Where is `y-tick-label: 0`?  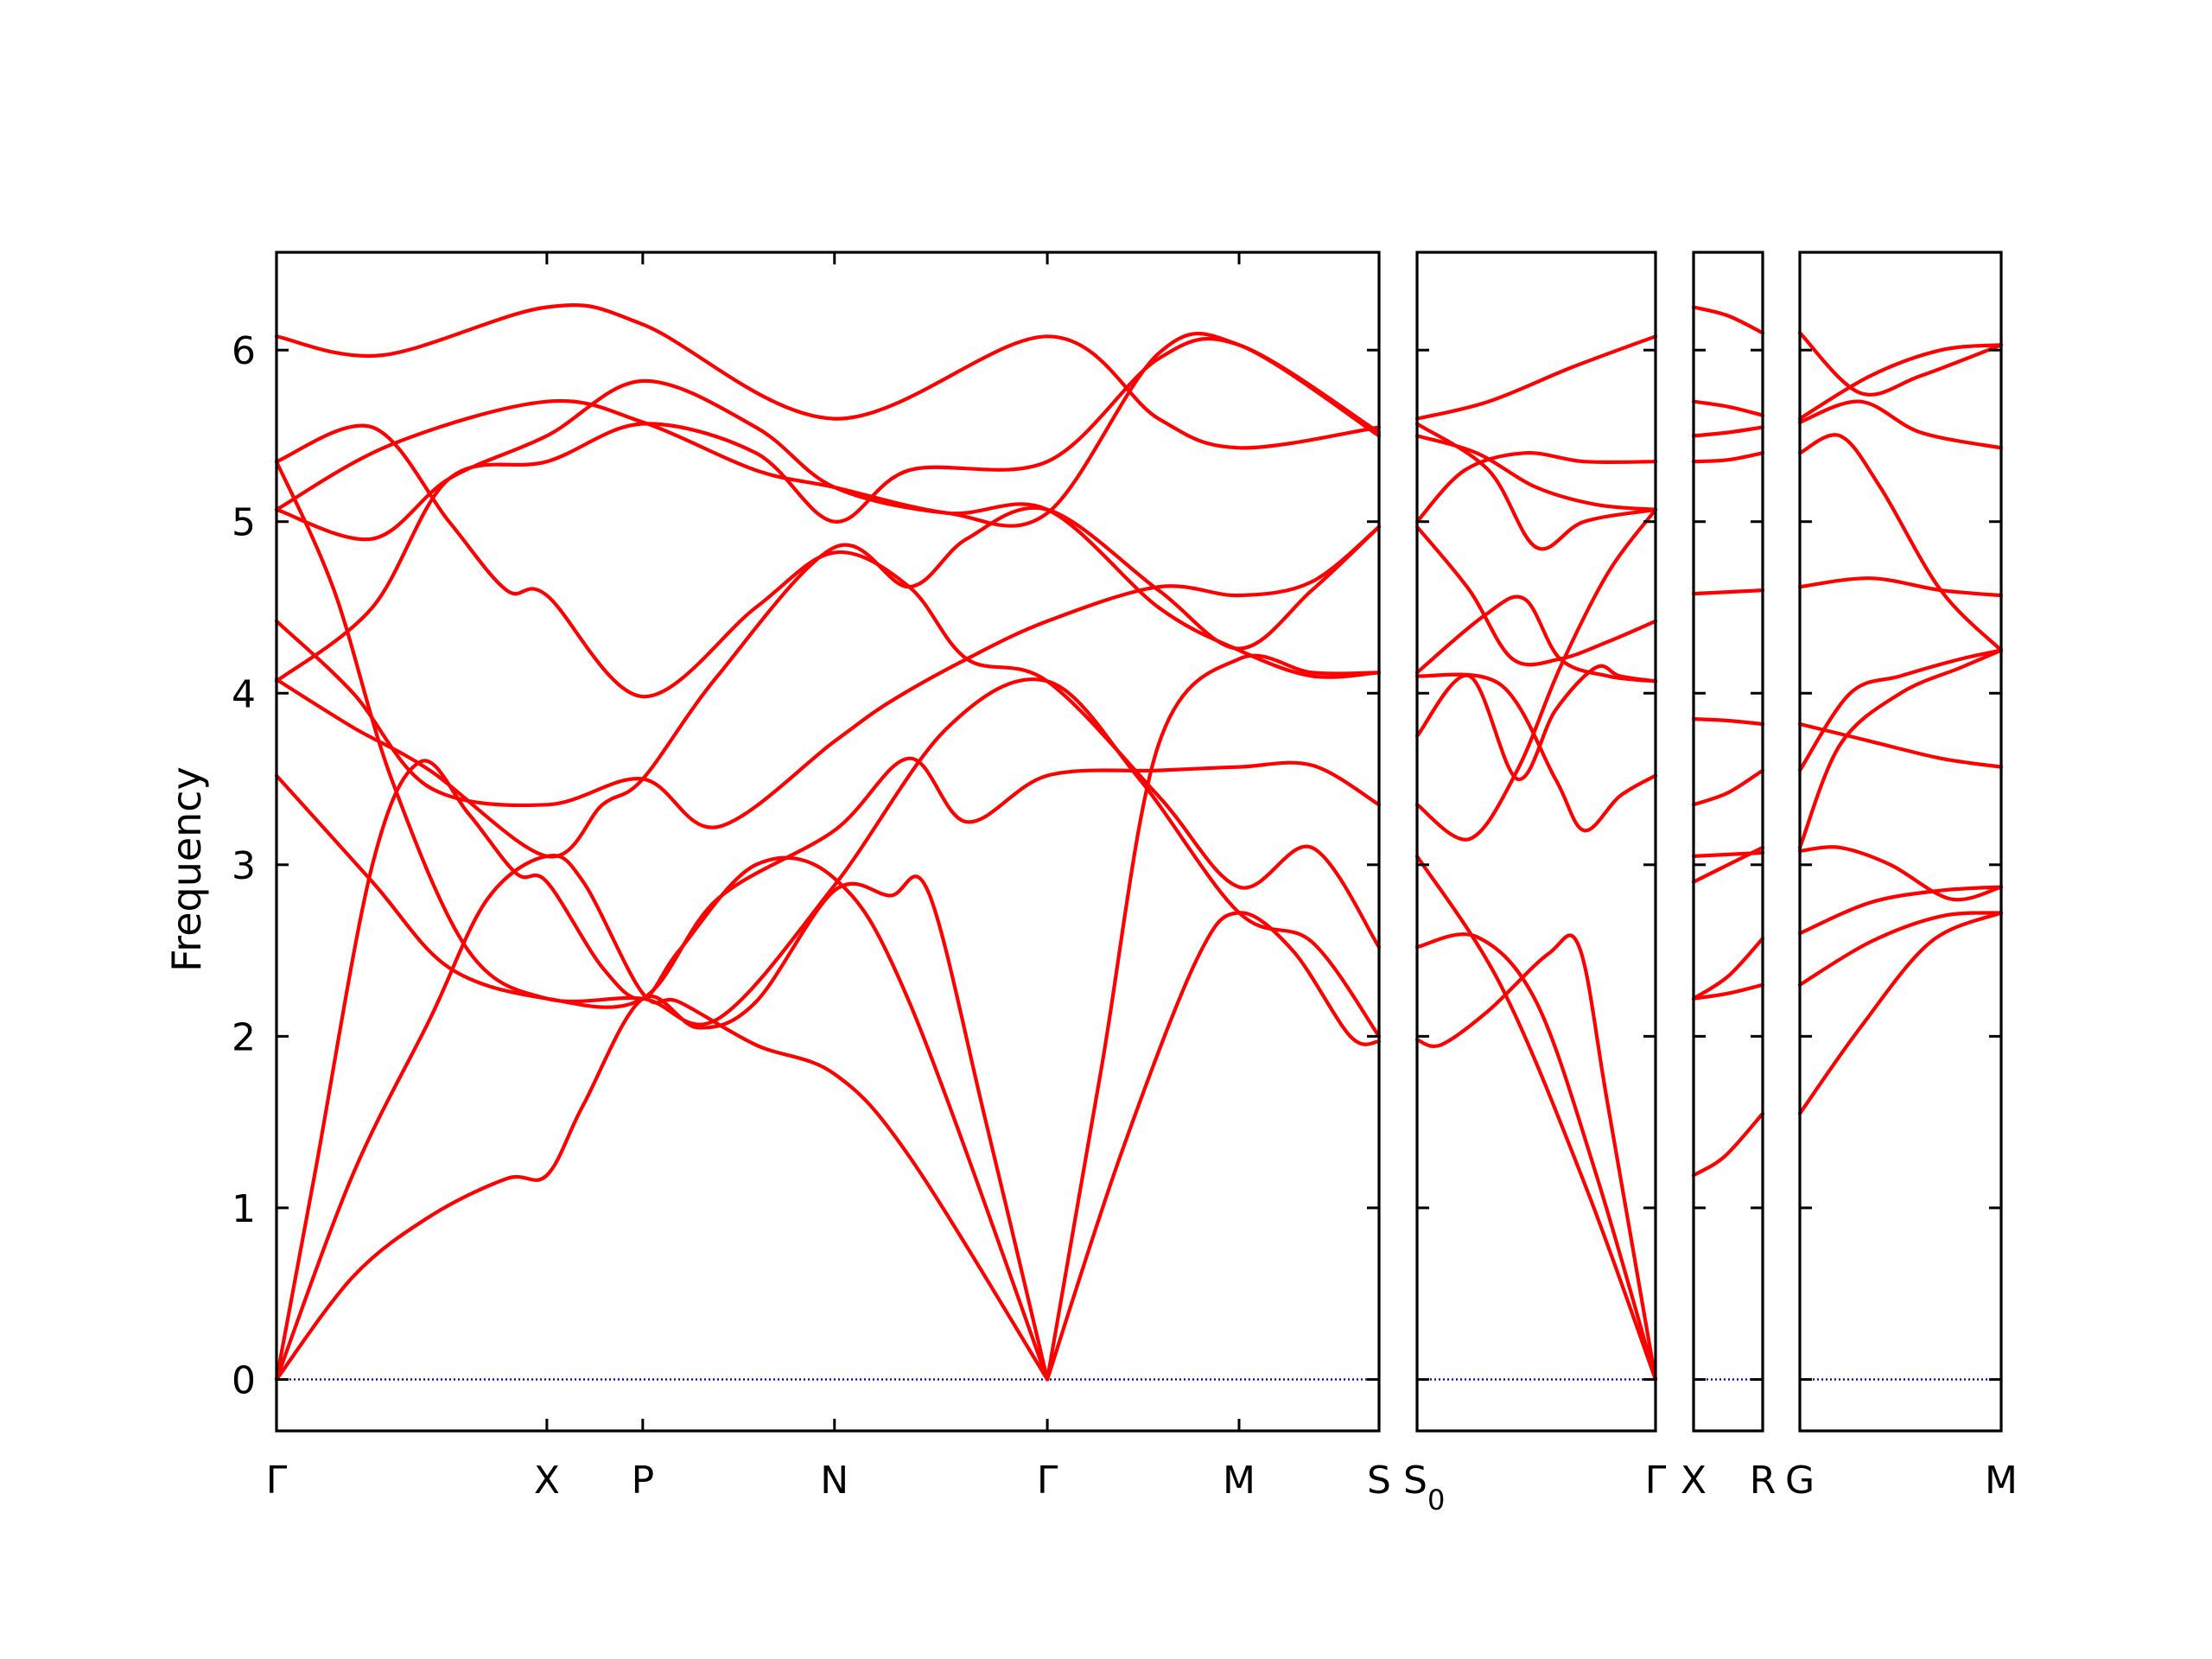 y-tick-label: 0 is located at coordinates (244, 1380).